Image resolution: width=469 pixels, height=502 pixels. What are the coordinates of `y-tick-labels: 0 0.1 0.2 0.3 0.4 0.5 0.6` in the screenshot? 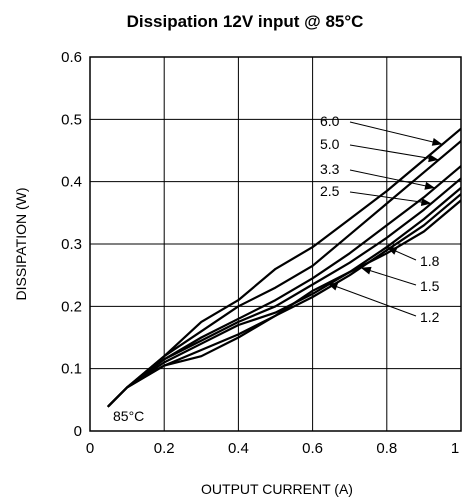 It's located at (71, 244).